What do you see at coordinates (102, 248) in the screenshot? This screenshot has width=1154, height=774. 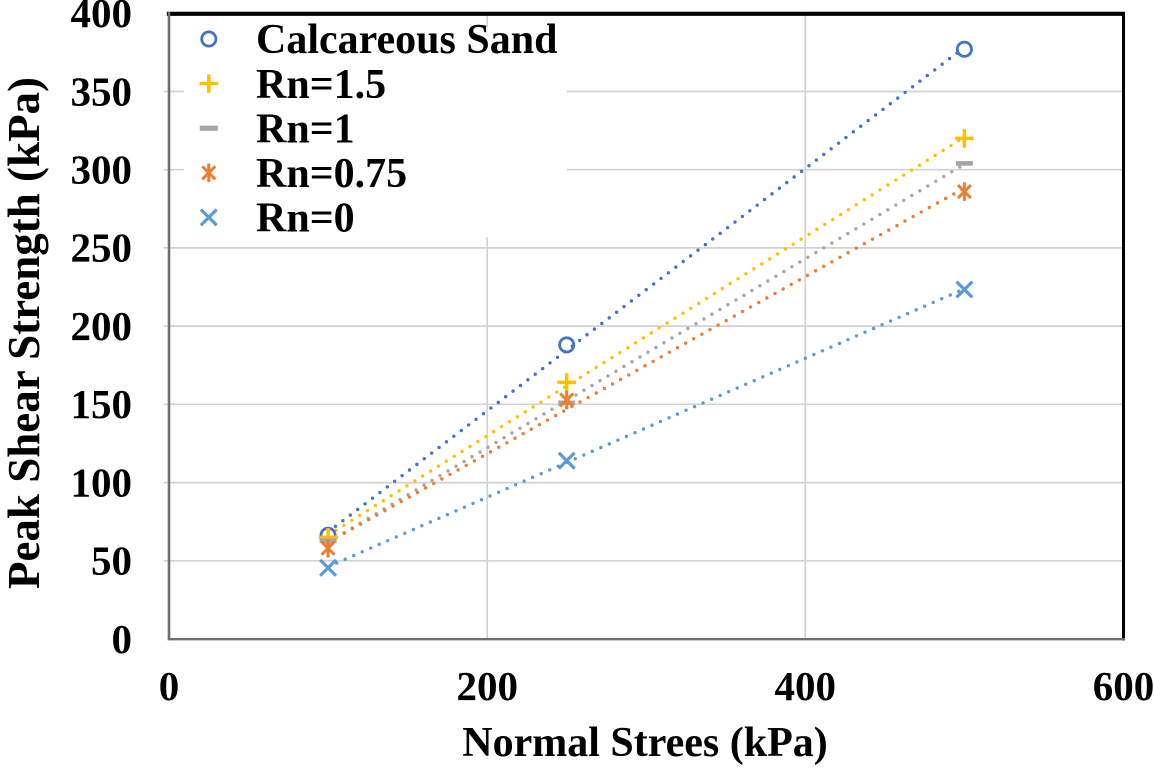 I see `svg-text: 250` at bounding box center [102, 248].